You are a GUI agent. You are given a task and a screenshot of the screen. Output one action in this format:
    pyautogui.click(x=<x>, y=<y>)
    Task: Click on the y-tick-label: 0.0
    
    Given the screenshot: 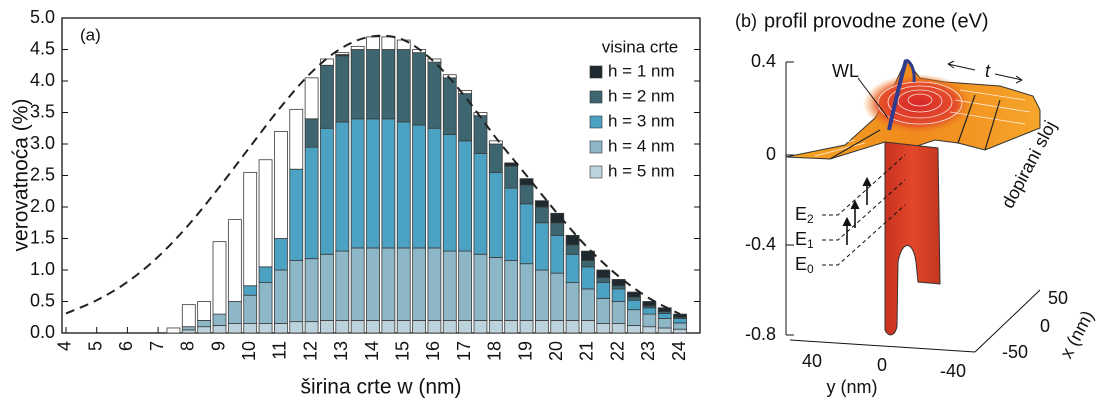 What is the action you would take?
    pyautogui.click(x=42, y=332)
    